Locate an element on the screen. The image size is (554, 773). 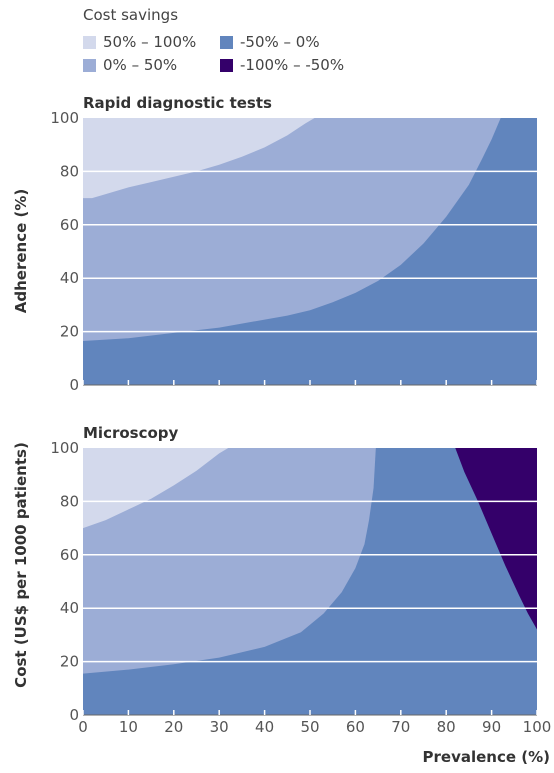
legend-item-neg50-0: -50% – 0% is located at coordinates (270, 42).